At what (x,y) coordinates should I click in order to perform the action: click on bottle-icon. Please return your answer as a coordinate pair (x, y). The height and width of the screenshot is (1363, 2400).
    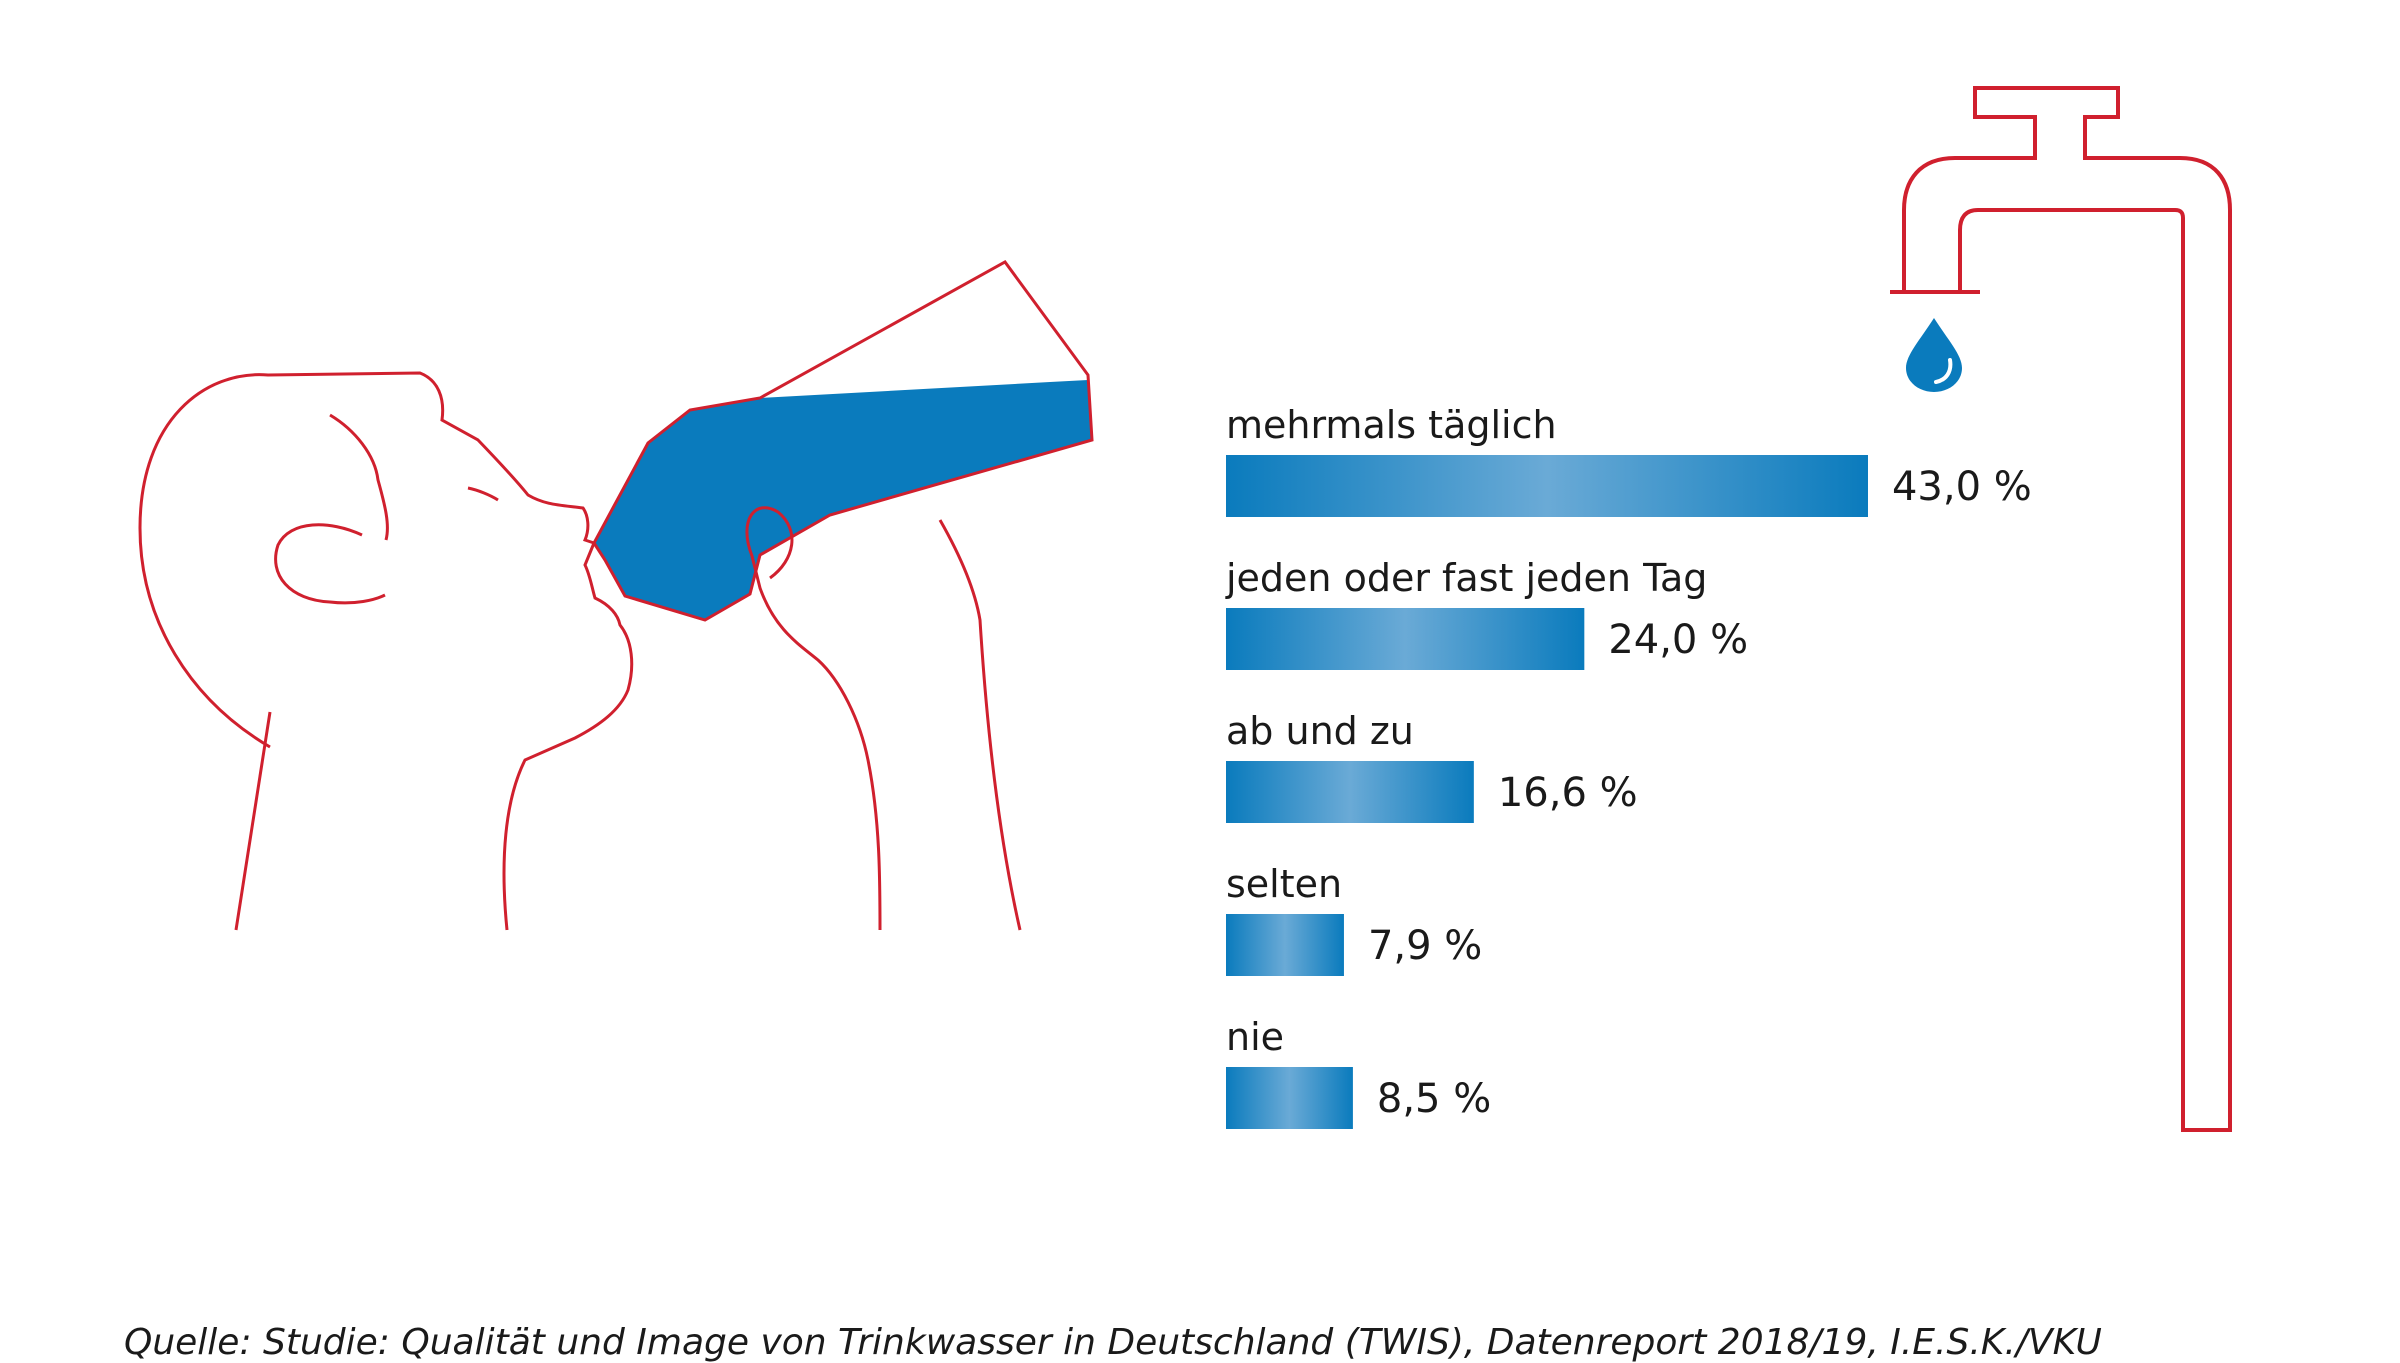
    Looking at the image, I should click on (843, 441).